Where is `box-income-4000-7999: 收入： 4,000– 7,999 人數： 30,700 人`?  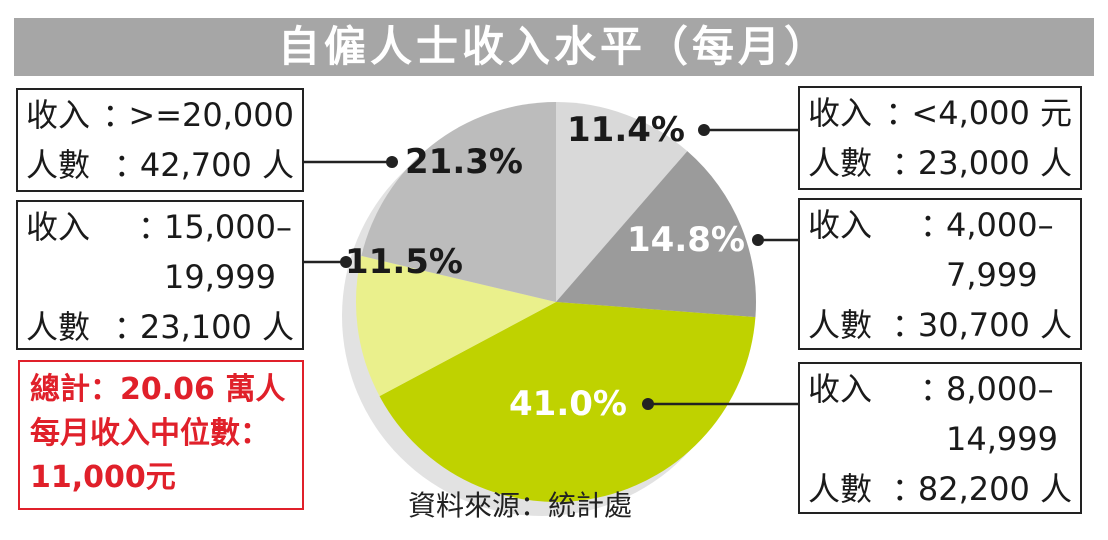 box-income-4000-7999: 收入： 4,000– 7,999 人數： 30,700 人 is located at coordinates (940, 274).